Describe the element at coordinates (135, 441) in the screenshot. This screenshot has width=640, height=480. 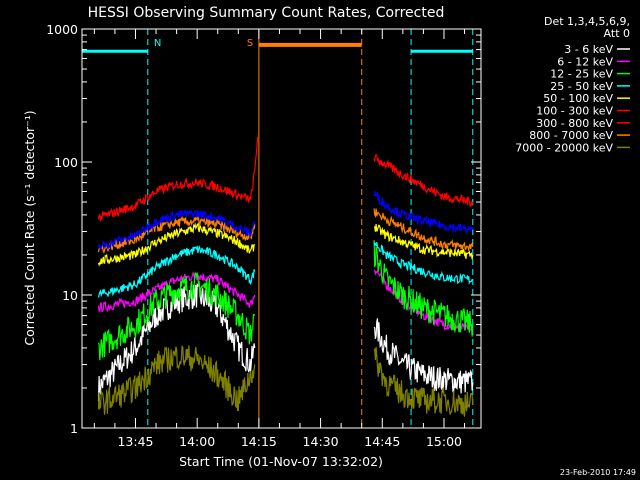
I see `x-tick-label: 13:45` at that location.